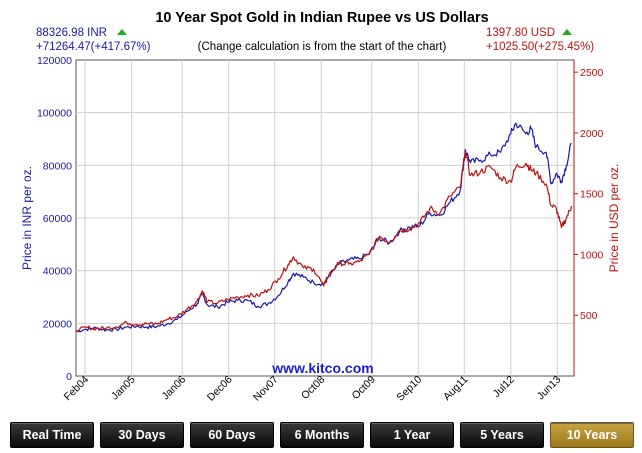  What do you see at coordinates (520, 33) in the screenshot?
I see `usd-price-label: 1397.80 USD` at bounding box center [520, 33].